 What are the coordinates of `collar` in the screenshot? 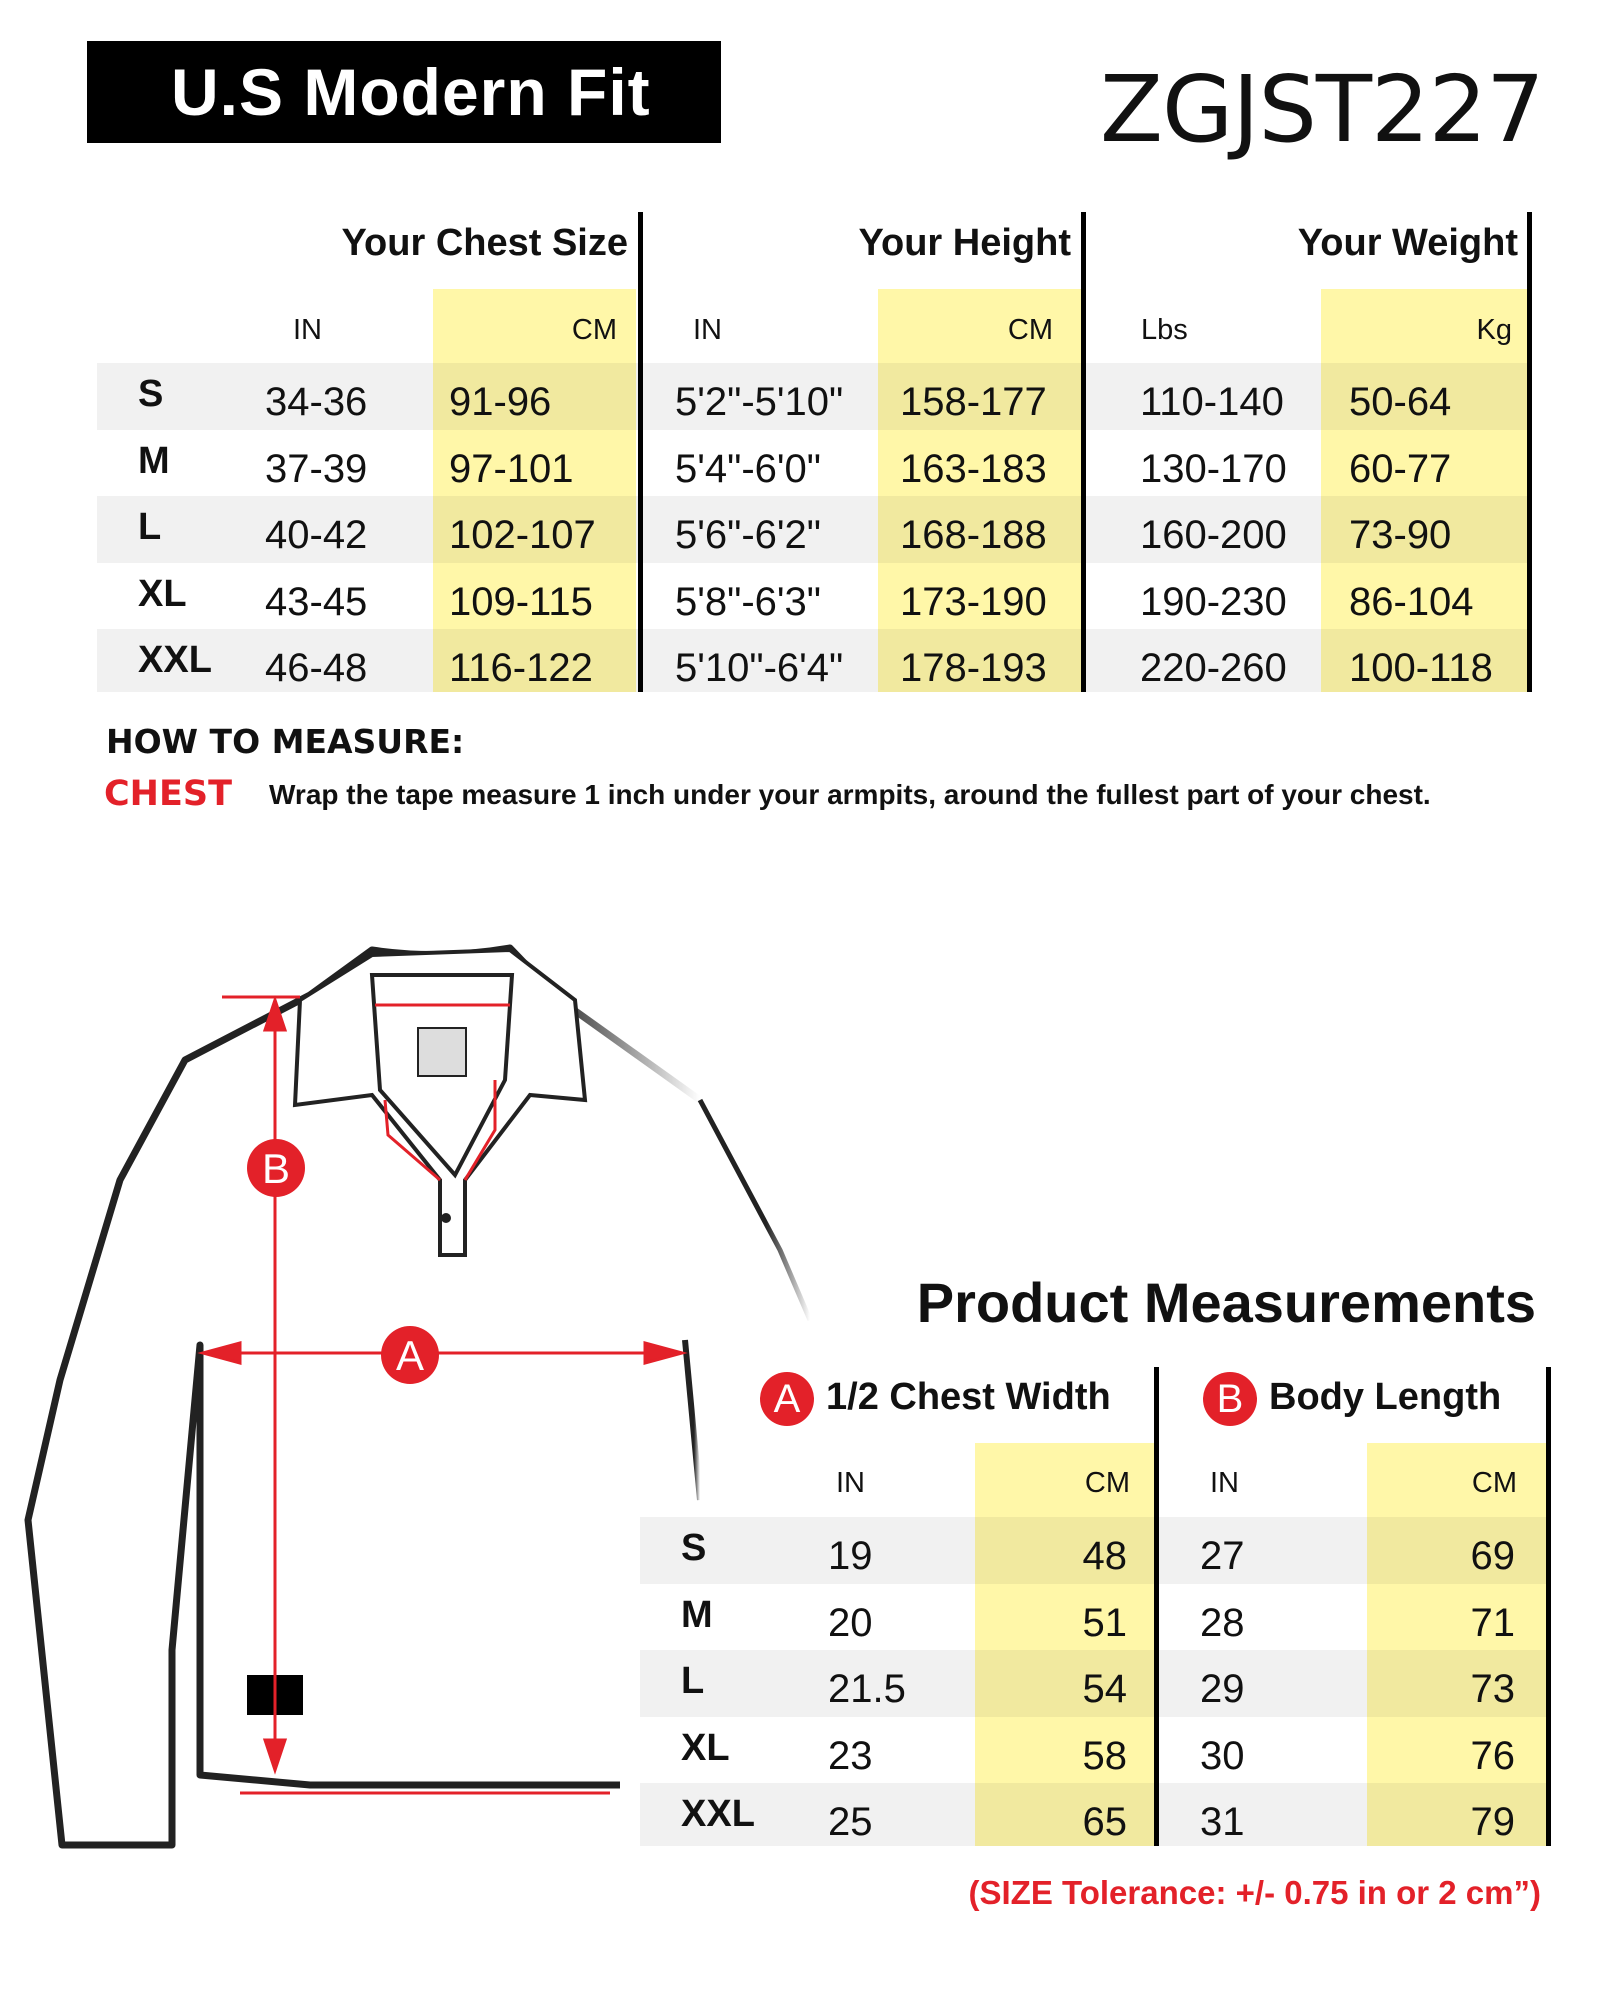 It's located at (440, 1102).